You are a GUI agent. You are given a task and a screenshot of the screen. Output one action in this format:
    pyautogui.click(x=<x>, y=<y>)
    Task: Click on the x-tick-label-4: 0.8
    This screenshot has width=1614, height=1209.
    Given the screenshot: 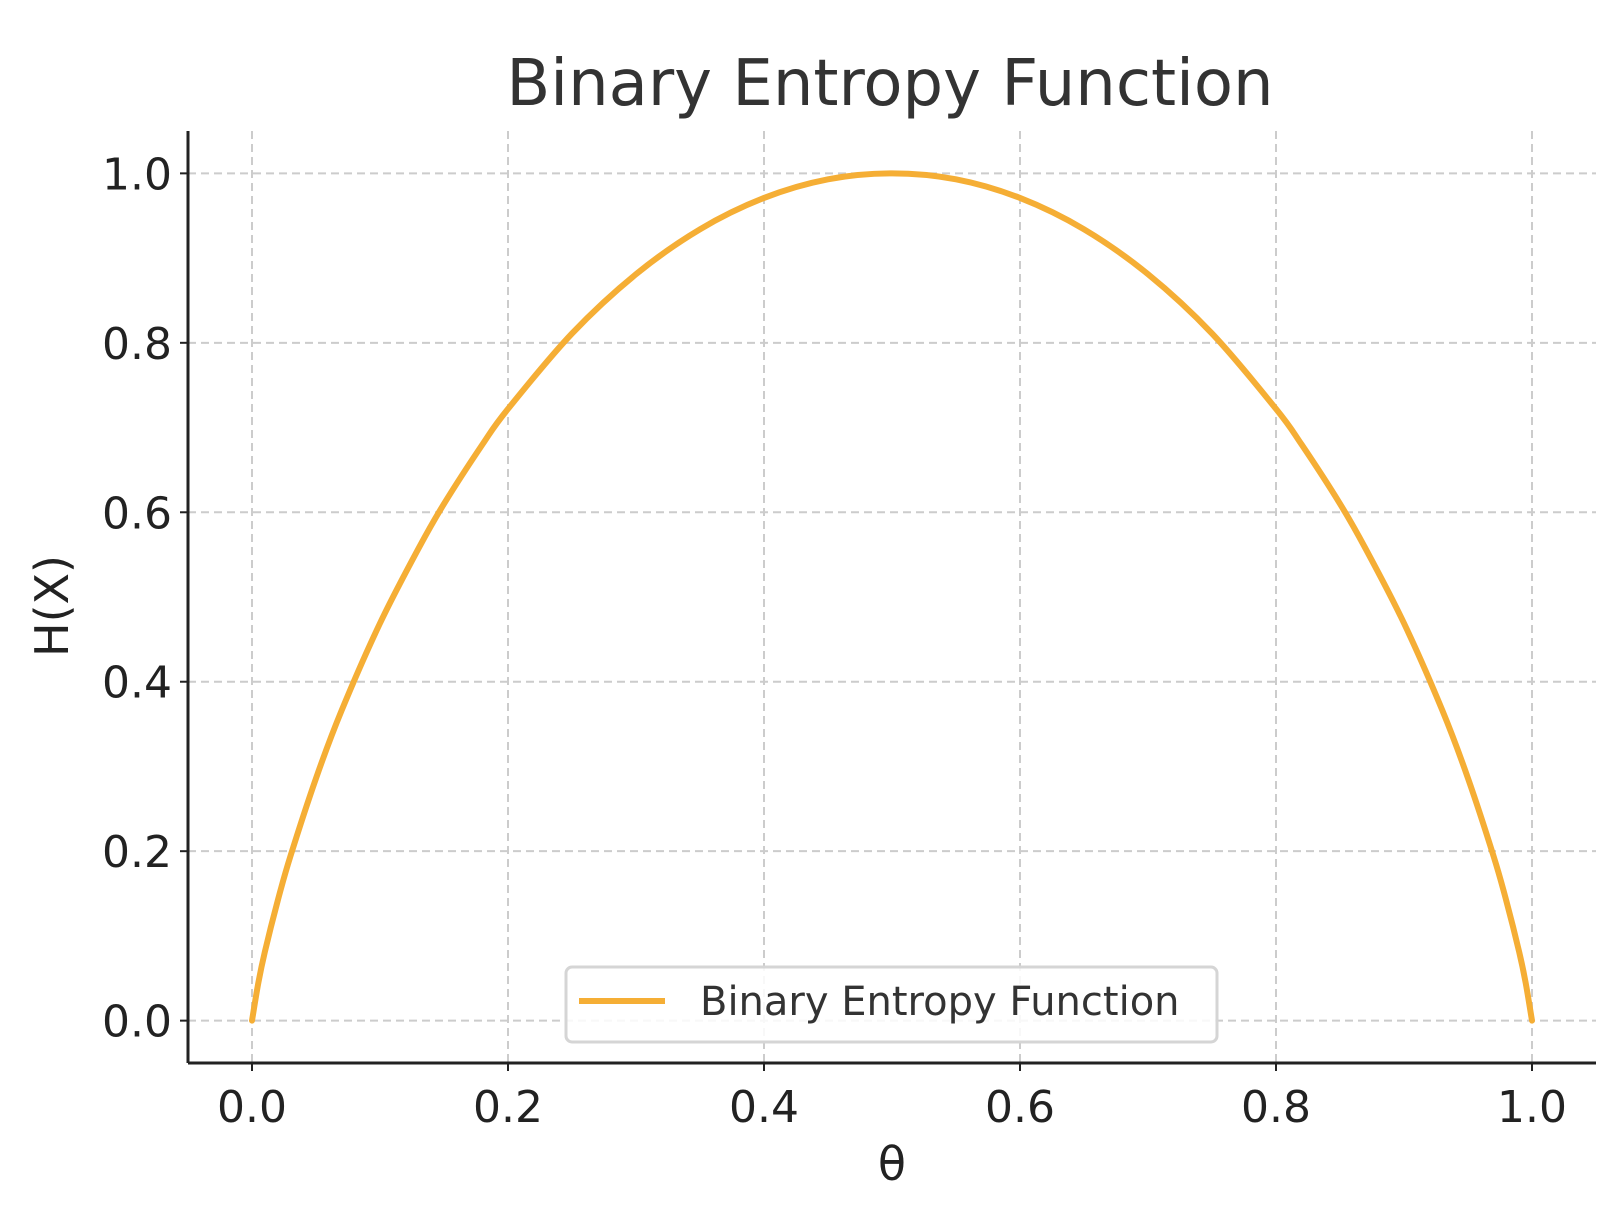 What is the action you would take?
    pyautogui.click(x=1276, y=1107)
    